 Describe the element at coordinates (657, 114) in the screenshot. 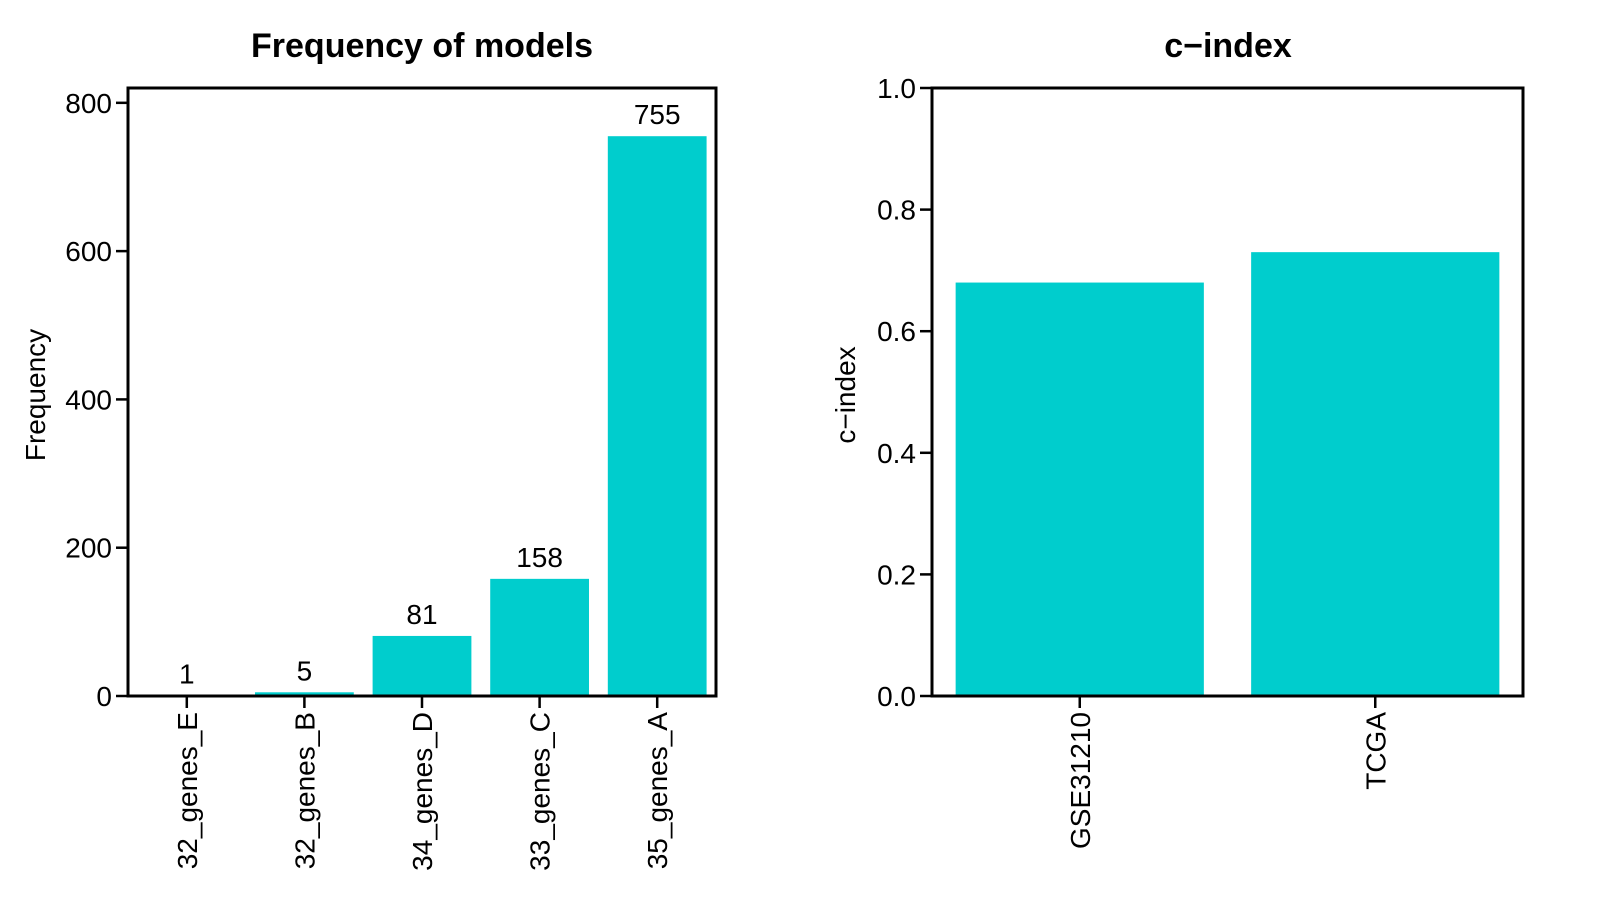

I see `data-label: 755` at that location.